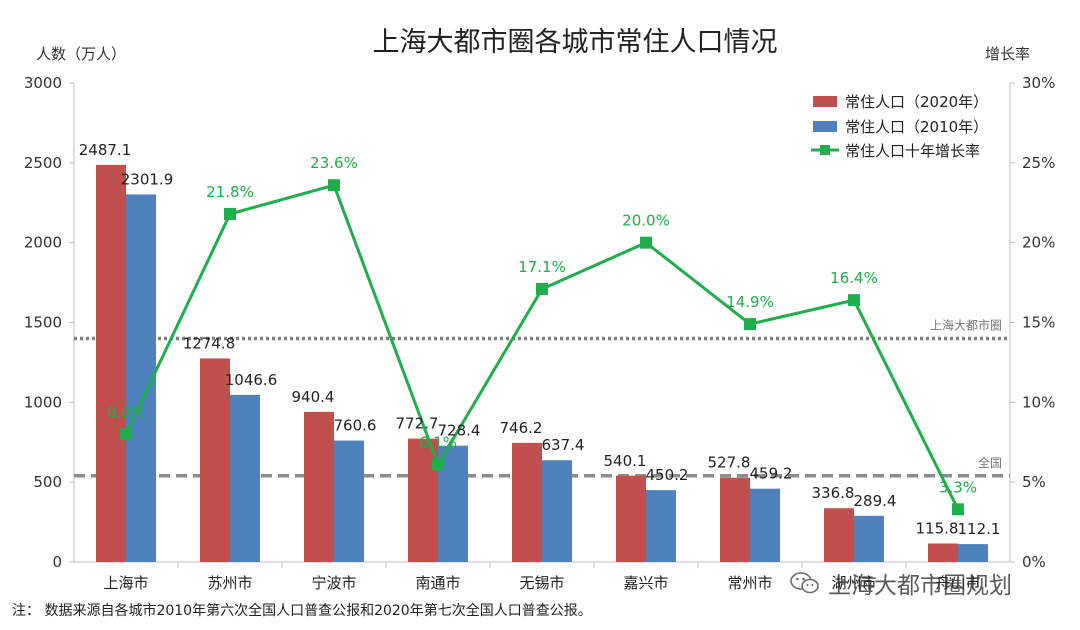 The width and height of the screenshot is (1080, 630). Describe the element at coordinates (251, 380) in the screenshot. I see `bar-label-2010: 1046.6` at that location.